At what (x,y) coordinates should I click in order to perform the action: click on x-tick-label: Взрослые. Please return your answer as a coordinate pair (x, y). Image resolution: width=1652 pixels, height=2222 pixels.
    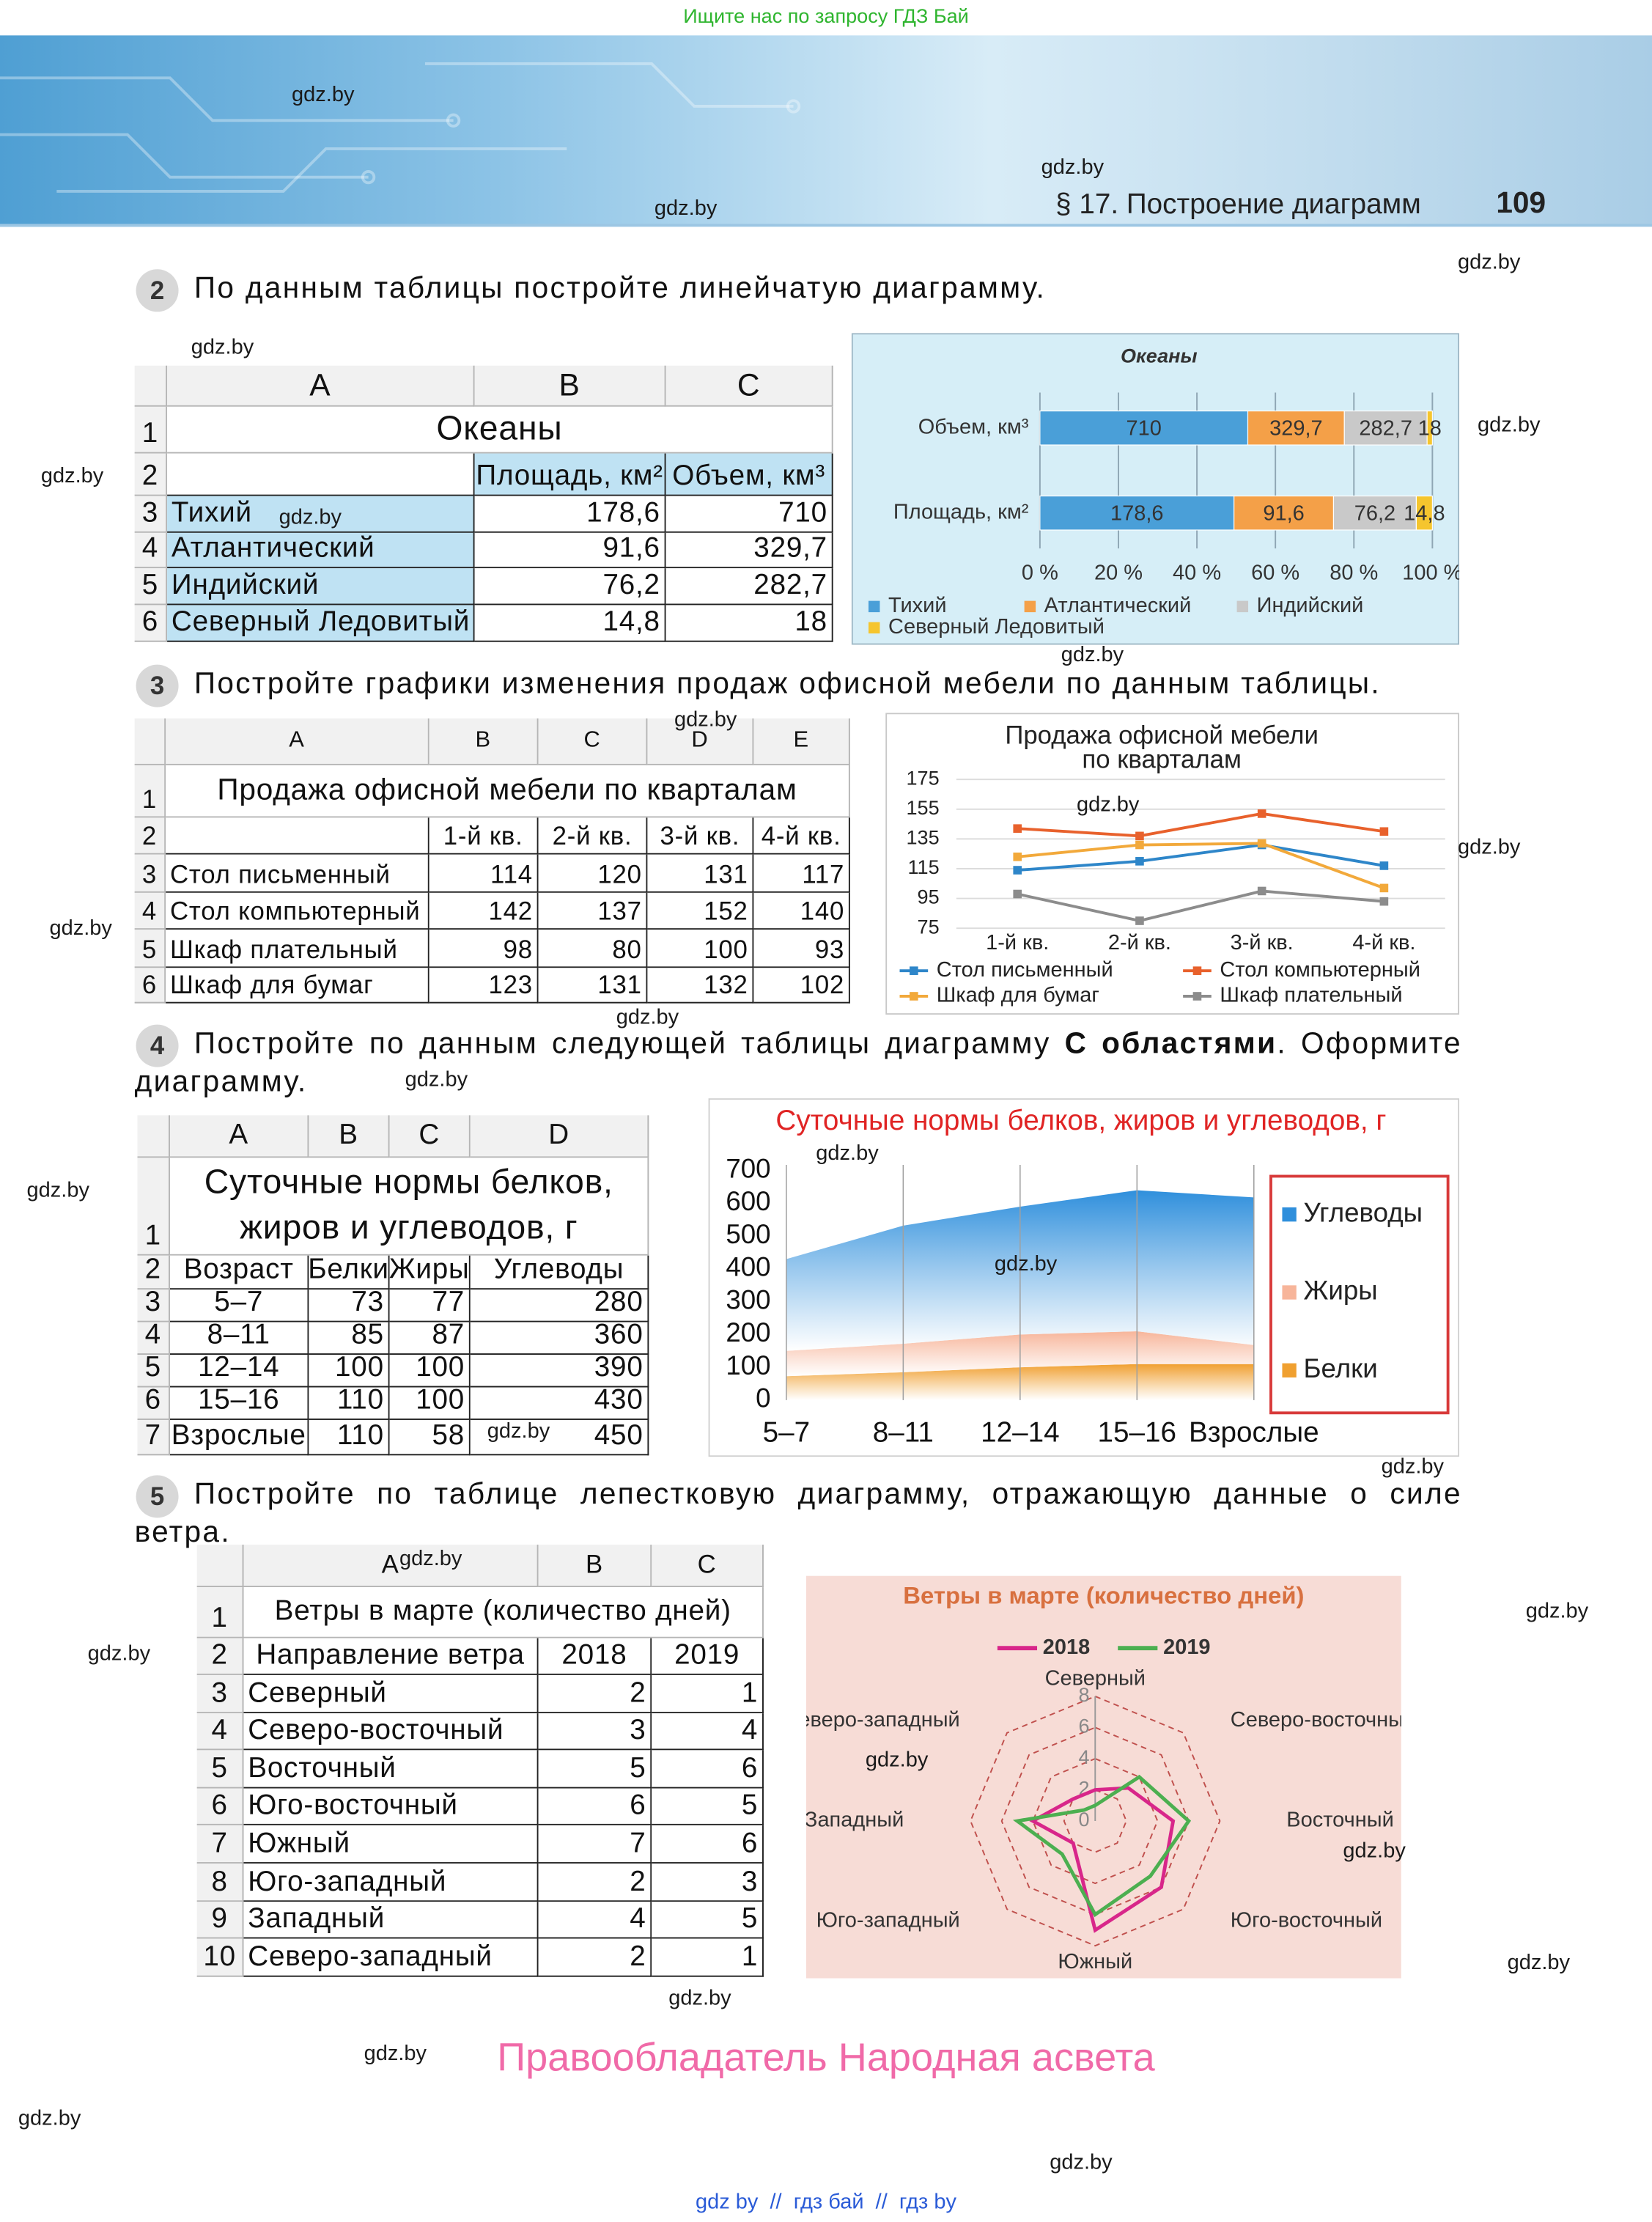
    Looking at the image, I should click on (1254, 1433).